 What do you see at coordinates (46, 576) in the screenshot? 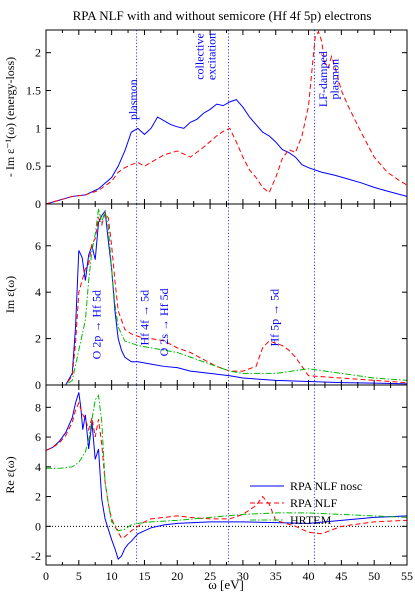
I see `x-tick-label: 0` at bounding box center [46, 576].